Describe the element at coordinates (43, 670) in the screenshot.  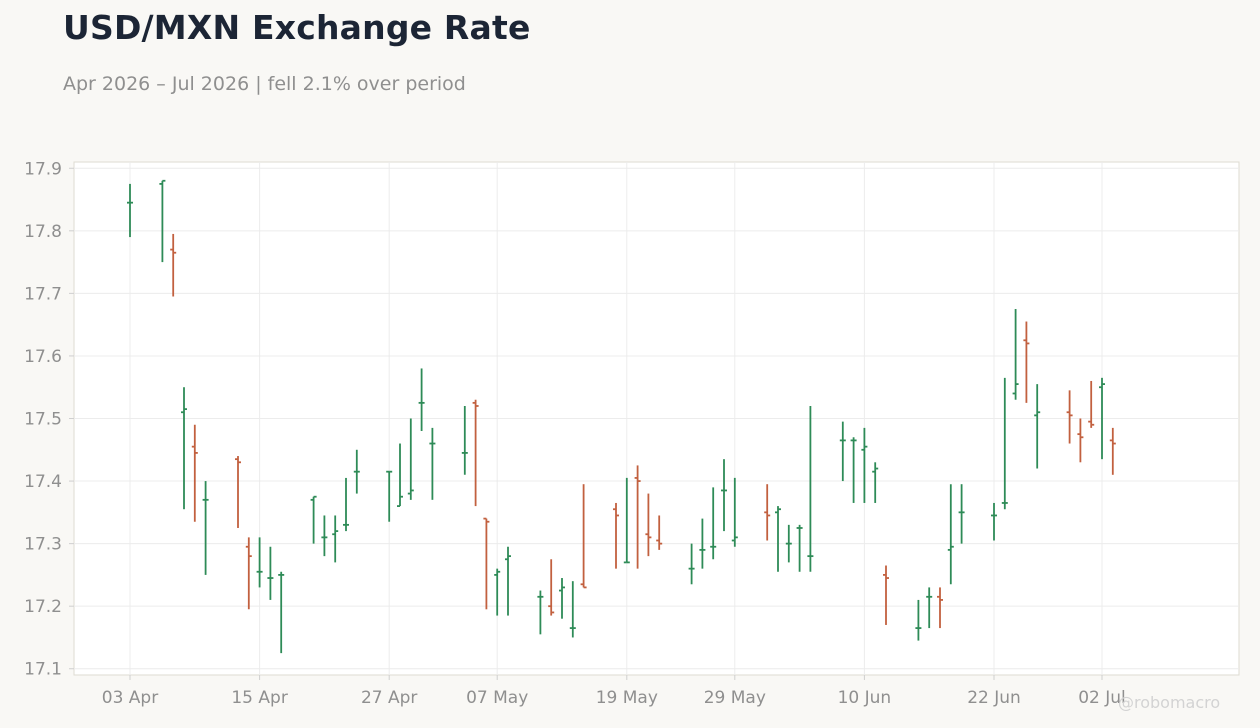
I see `y-tick-label: 17.1` at that location.